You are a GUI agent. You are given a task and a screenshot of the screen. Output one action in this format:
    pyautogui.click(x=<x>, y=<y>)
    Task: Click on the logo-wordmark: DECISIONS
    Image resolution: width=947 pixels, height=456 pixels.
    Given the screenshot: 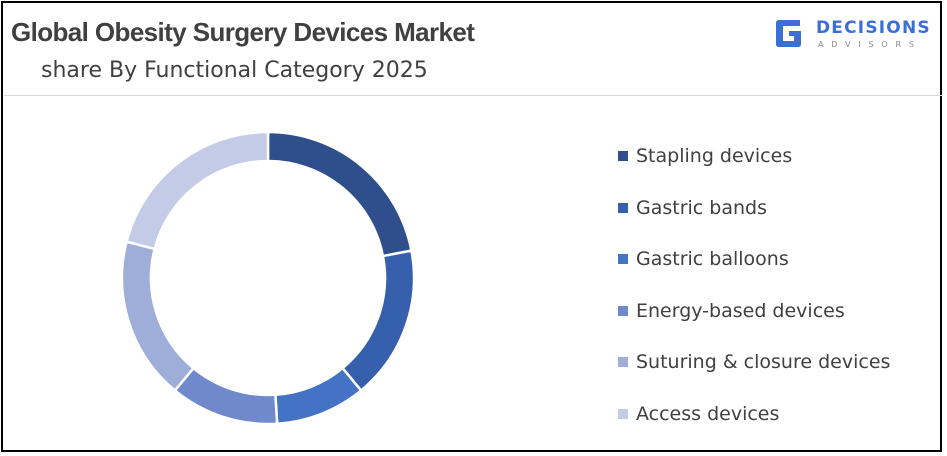 What is the action you would take?
    pyautogui.click(x=873, y=28)
    